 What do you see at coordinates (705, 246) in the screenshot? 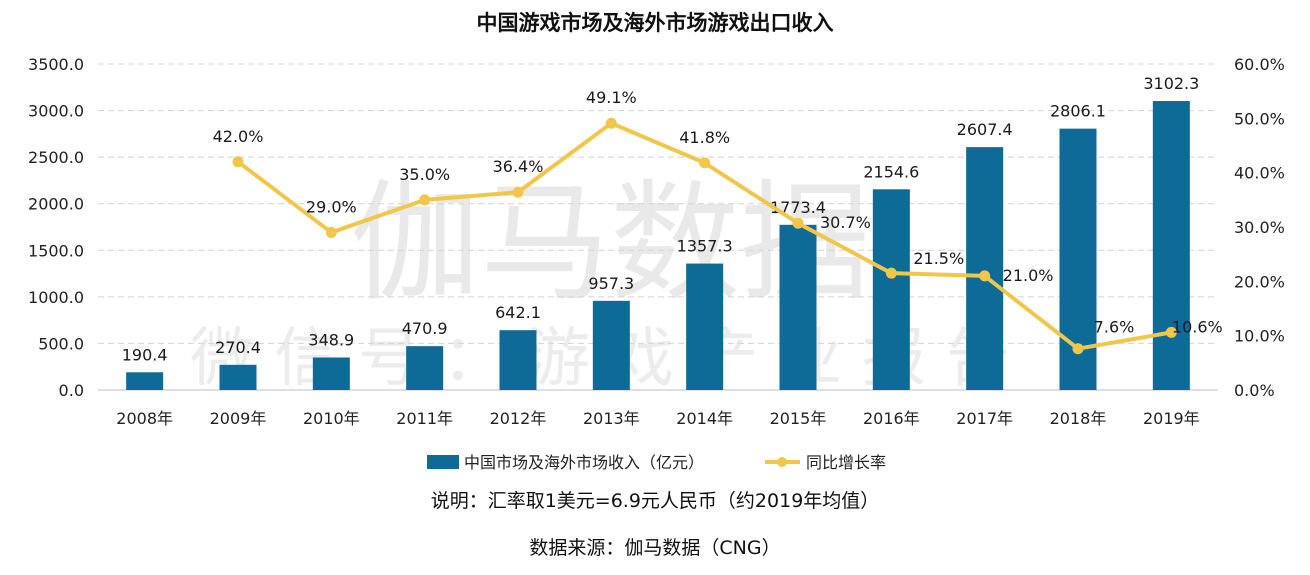
I see `bar-value-label: 1357.3` at bounding box center [705, 246].